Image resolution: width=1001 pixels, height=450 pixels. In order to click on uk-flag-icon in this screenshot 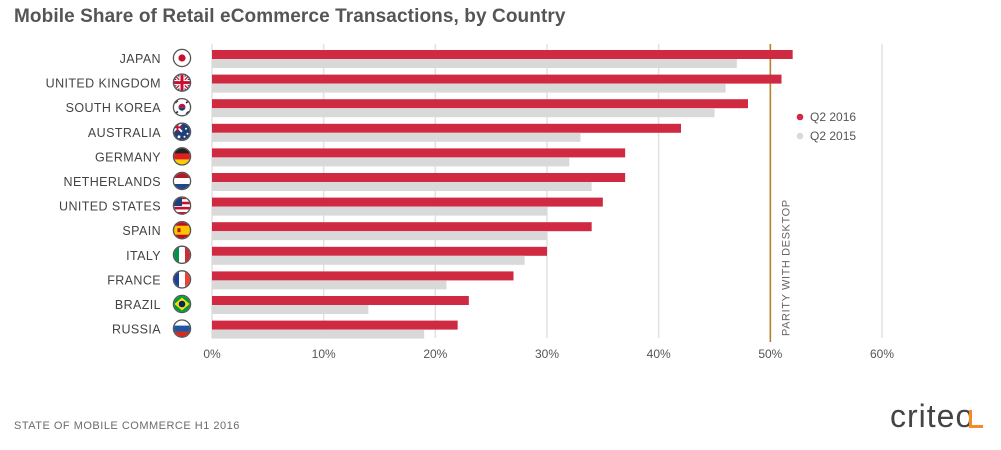, I will do `click(182, 82)`.